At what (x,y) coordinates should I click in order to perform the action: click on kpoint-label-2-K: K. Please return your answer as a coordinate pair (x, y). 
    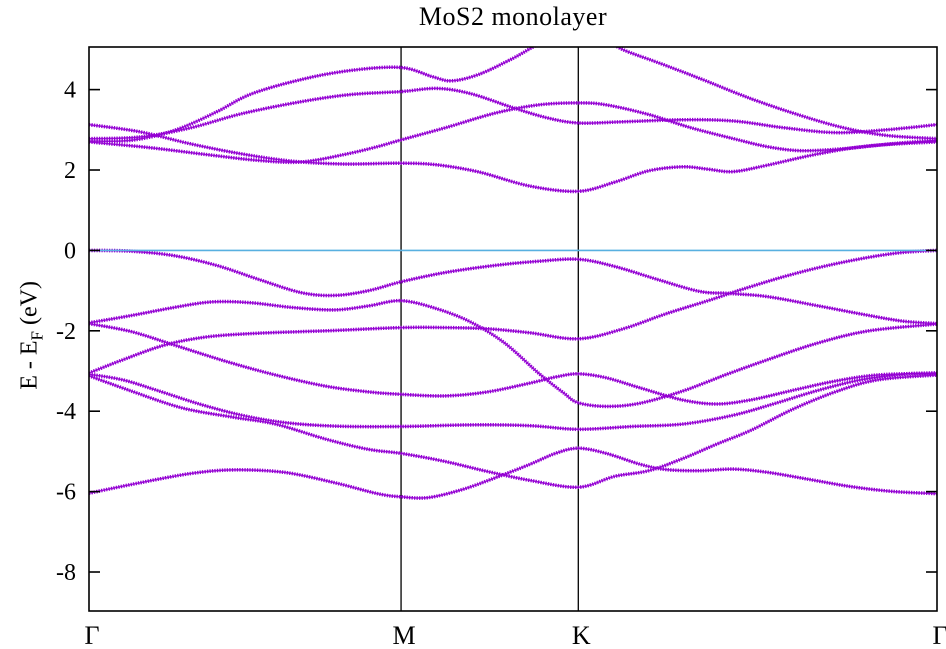
    Looking at the image, I should click on (581, 635).